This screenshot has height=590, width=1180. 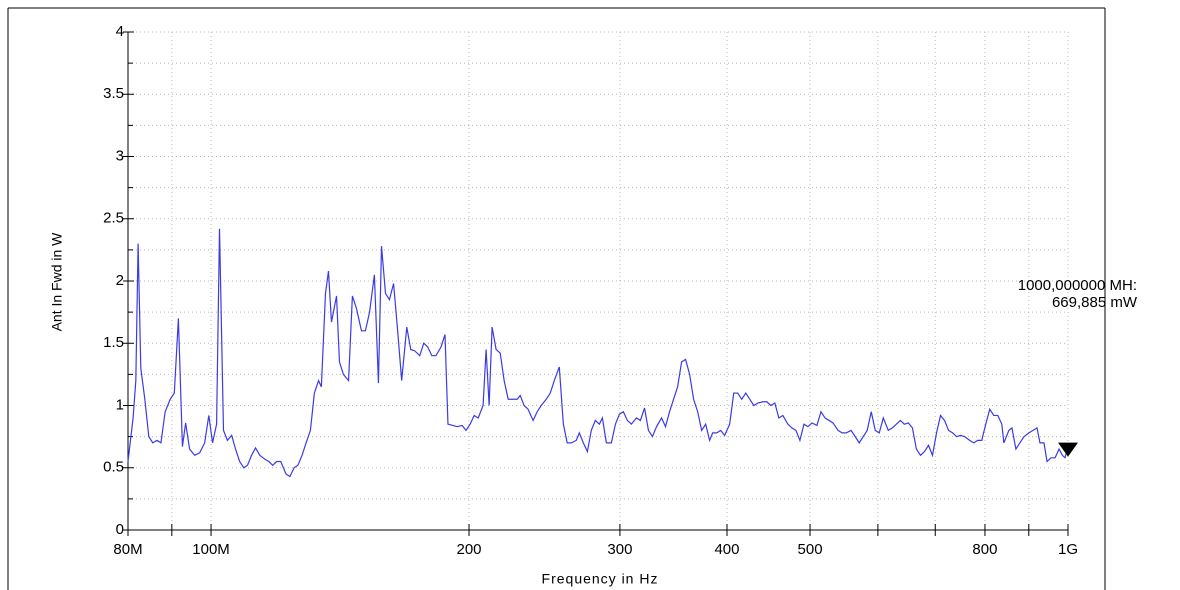 What do you see at coordinates (600, 579) in the screenshot?
I see `x-axis-title: Frequency in Hz` at bounding box center [600, 579].